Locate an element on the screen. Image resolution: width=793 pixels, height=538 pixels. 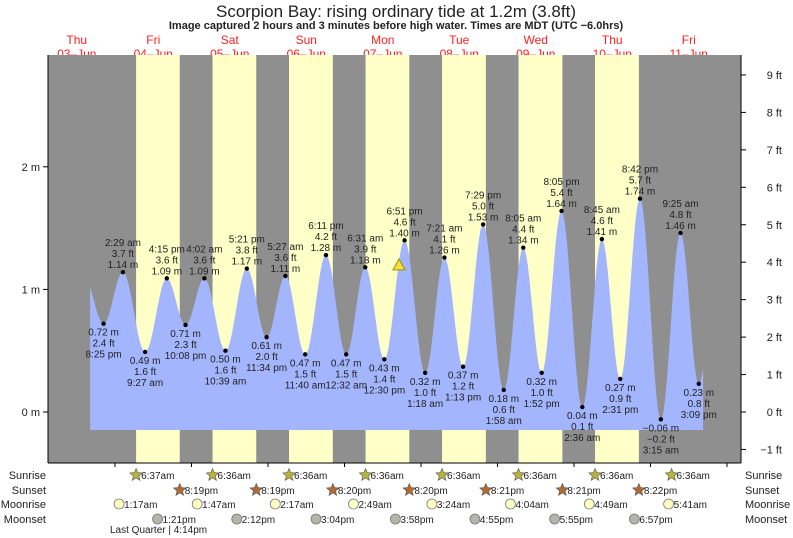
day-label-dow: Wed is located at coordinates (536, 40).